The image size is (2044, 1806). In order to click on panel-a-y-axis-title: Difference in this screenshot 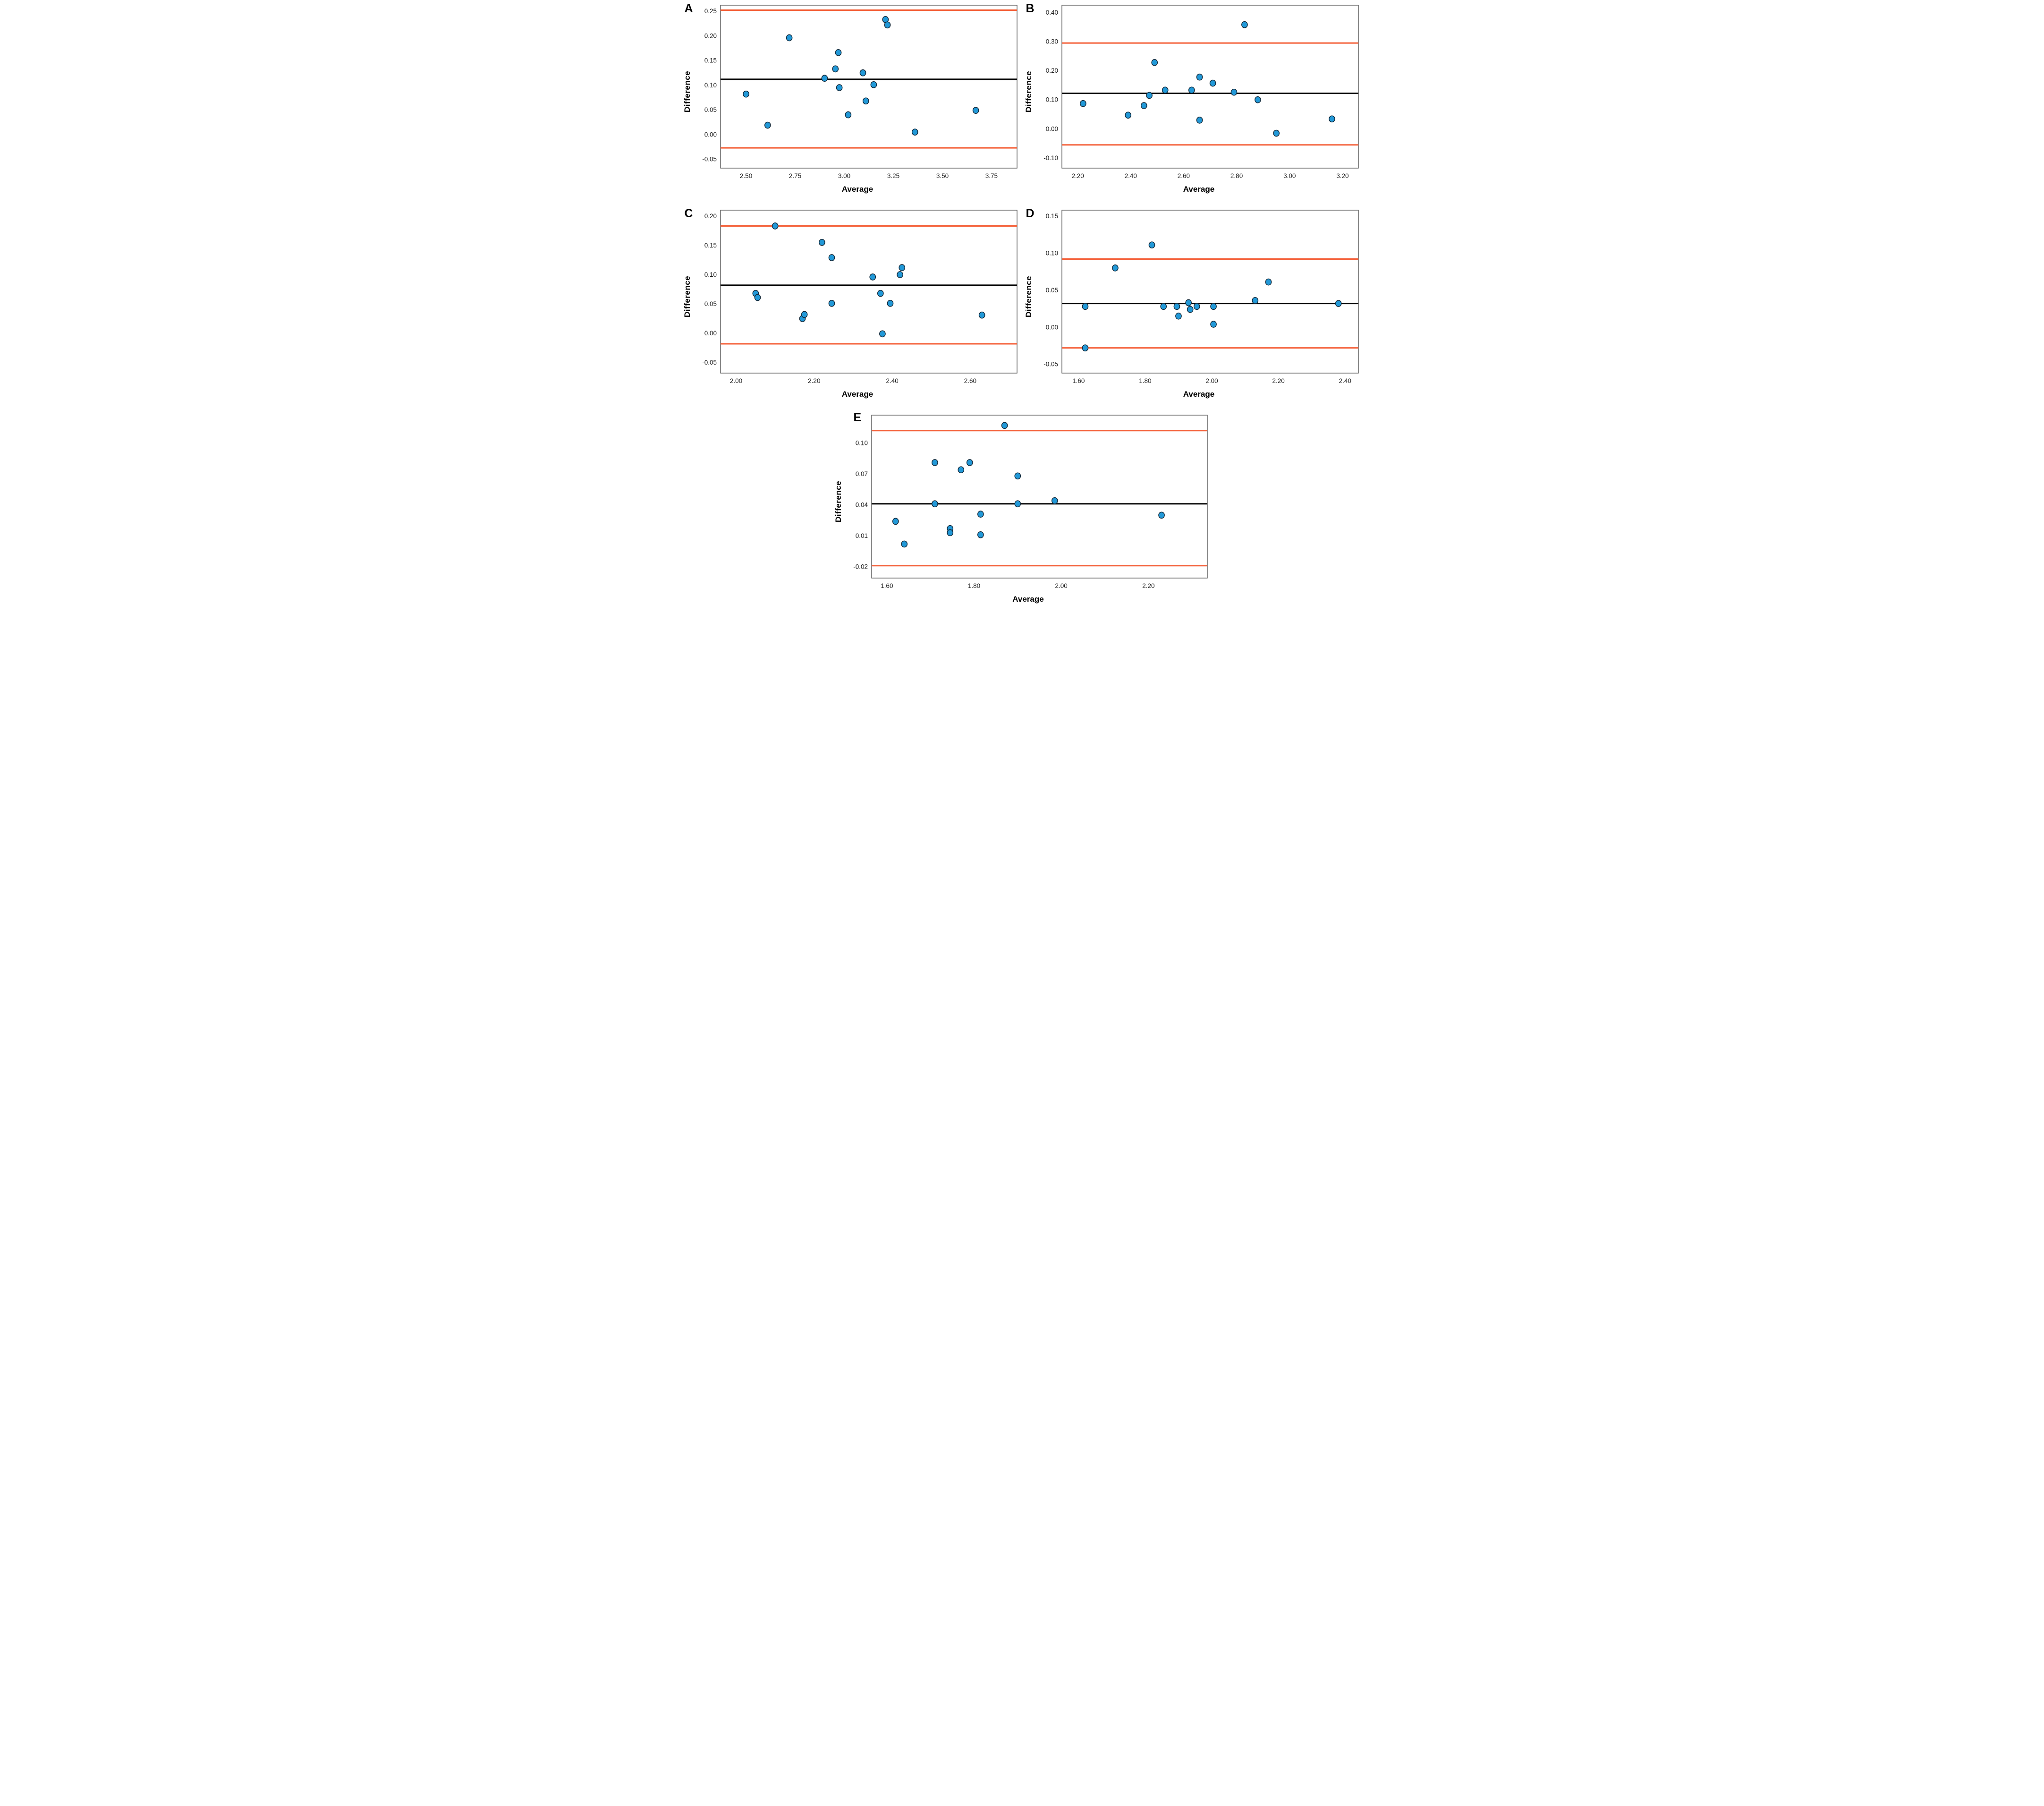, I will do `click(687, 91)`.